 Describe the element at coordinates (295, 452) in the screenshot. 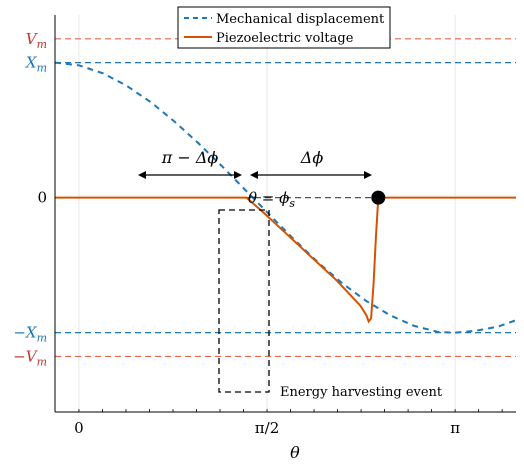

I see `x-axis-label: θ` at that location.